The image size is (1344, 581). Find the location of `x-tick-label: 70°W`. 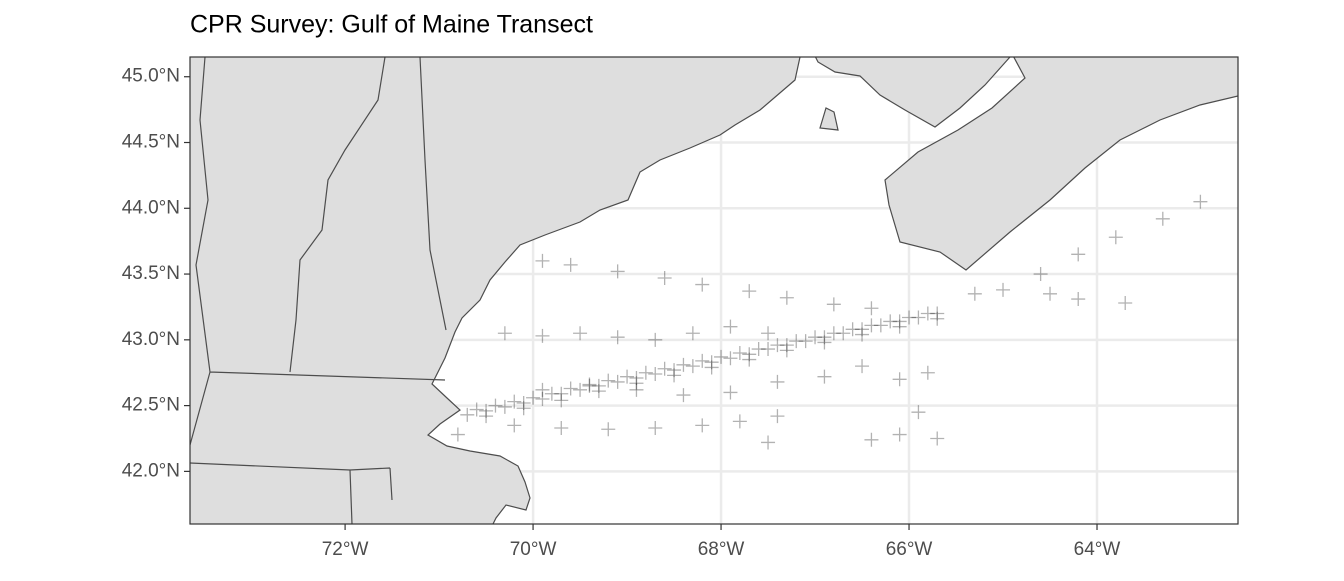

x-tick-label: 70°W is located at coordinates (533, 549).